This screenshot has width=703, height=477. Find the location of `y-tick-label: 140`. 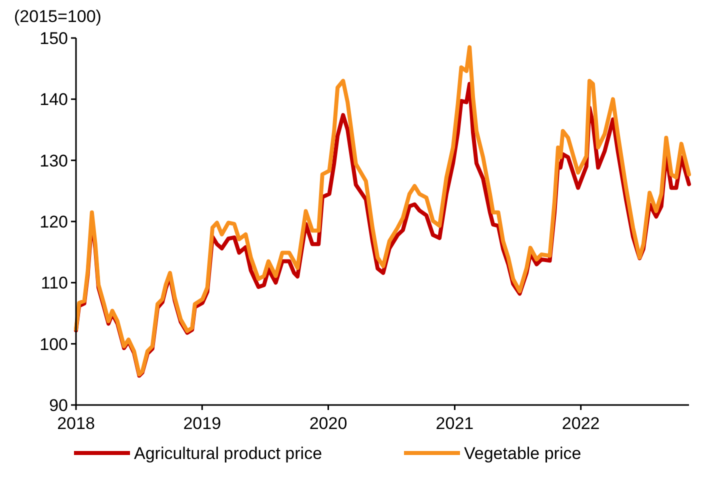

y-tick-label: 140 is located at coordinates (54, 100).